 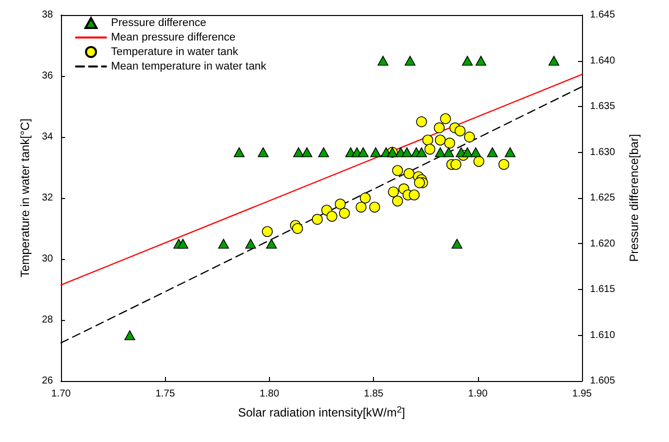 I want to click on y-axis-title: Temperature in water tank[°C], so click(x=25, y=198).